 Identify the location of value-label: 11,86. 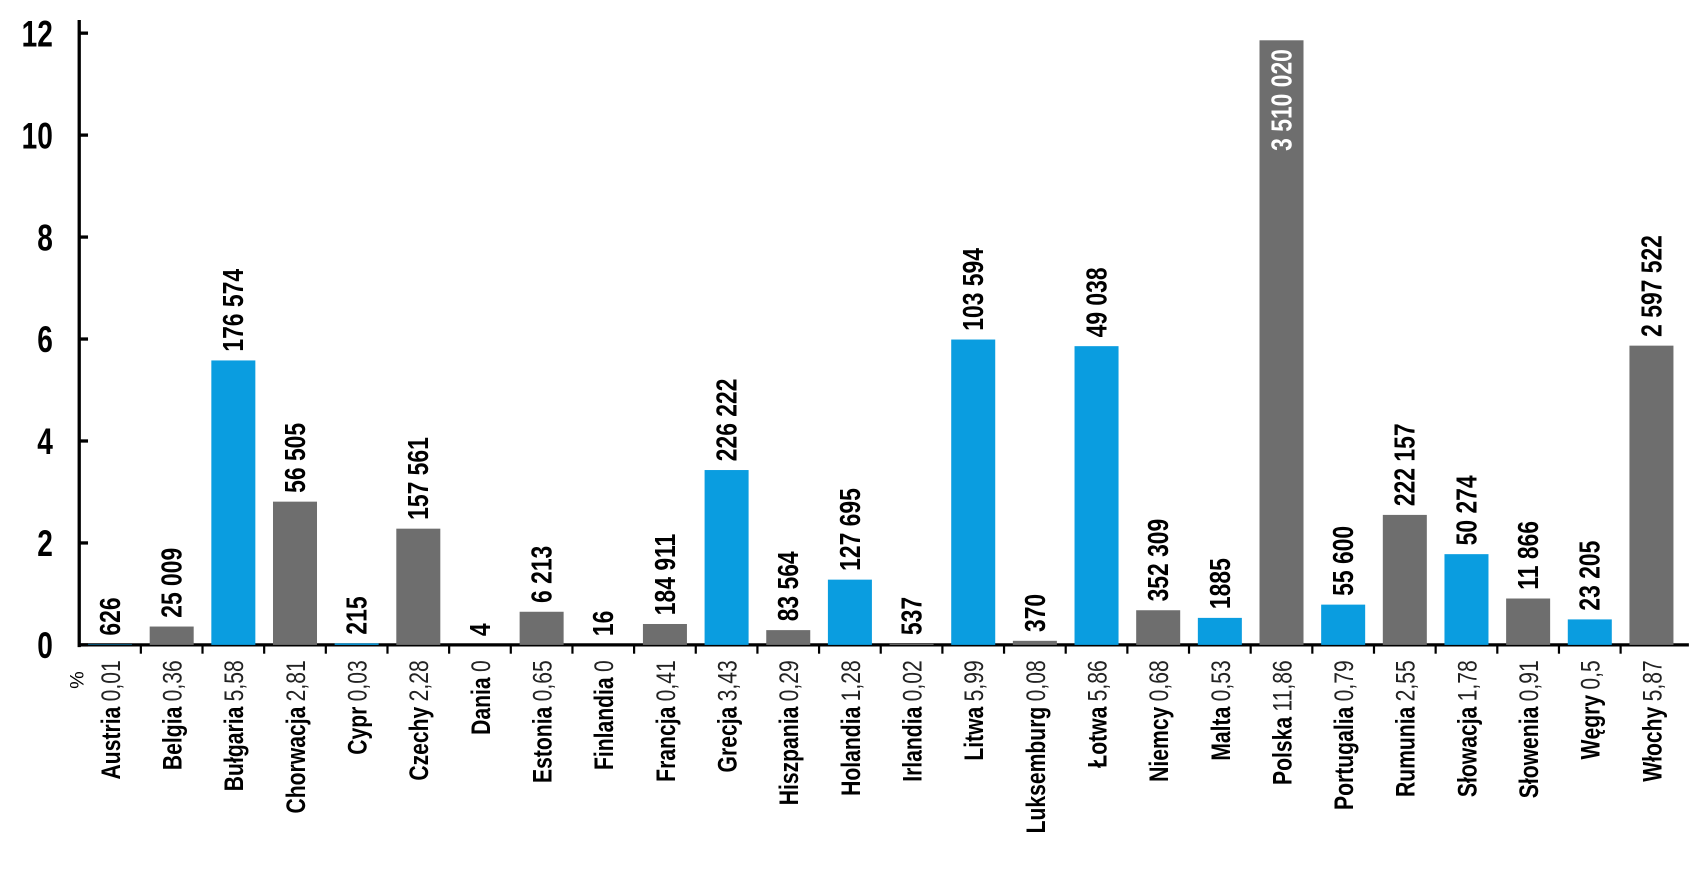
(1283, 685).